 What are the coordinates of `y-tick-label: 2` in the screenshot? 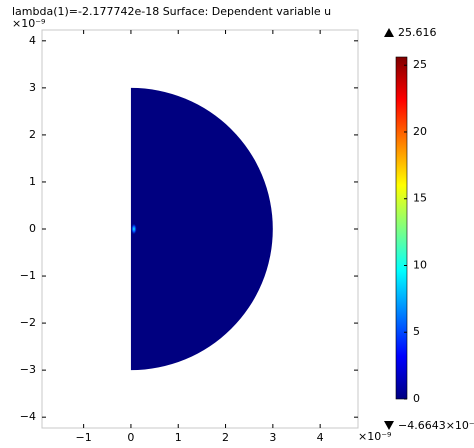 It's located at (32, 134).